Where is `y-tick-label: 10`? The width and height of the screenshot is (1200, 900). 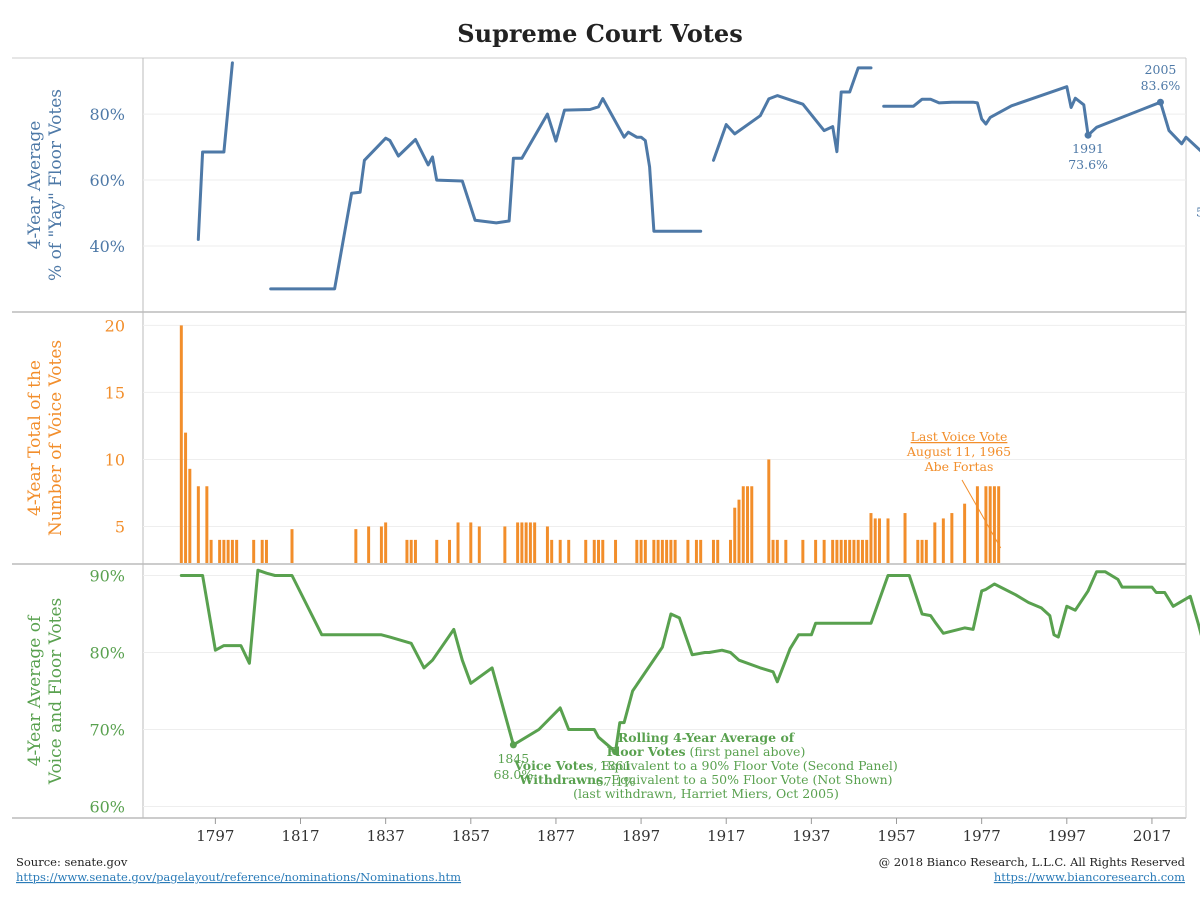 y-tick-label: 10 is located at coordinates (115, 459).